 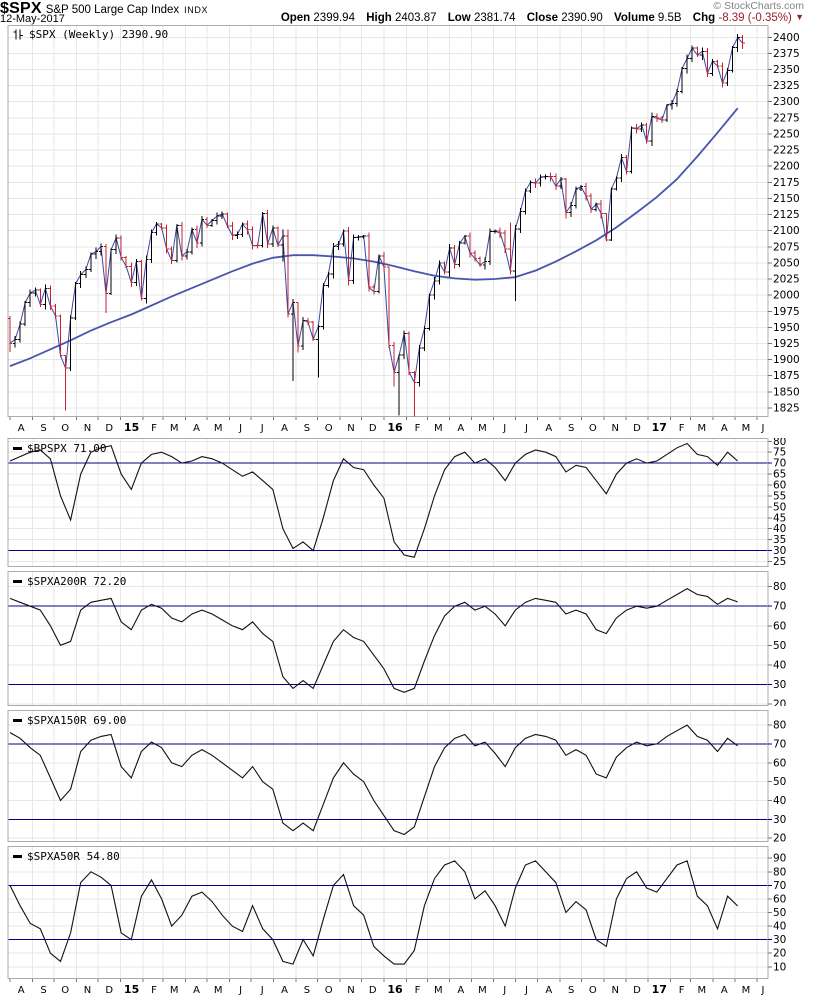 What do you see at coordinates (786, 134) in the screenshot?
I see `y-tick-label: 2250` at bounding box center [786, 134].